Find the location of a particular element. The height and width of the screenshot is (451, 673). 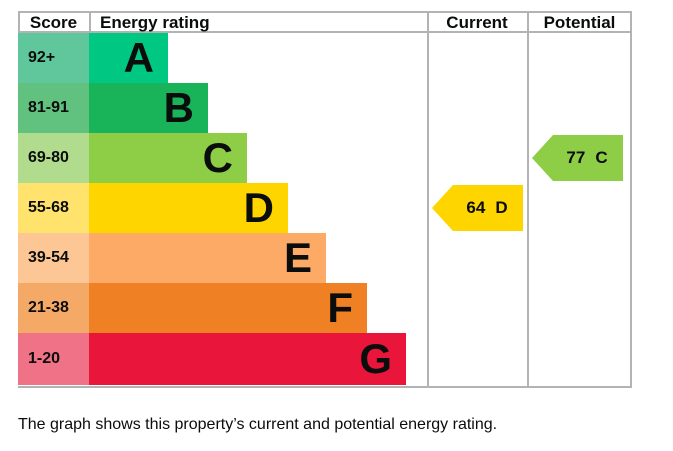

current-rating-arrow: 64 D is located at coordinates (477, 208).